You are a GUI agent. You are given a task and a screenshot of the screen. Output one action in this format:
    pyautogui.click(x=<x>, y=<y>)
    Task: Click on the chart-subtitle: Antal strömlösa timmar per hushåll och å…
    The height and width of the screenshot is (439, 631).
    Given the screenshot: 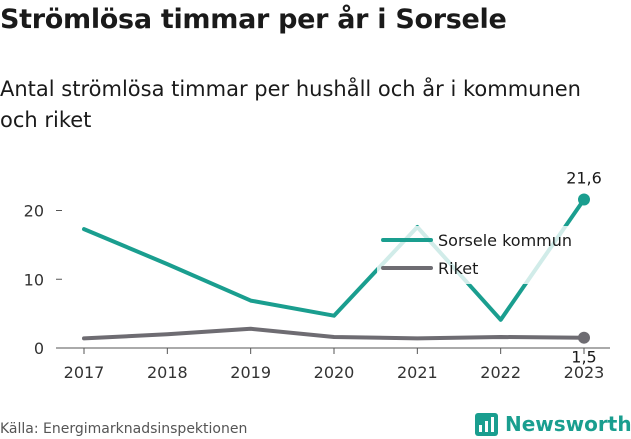 What is the action you would take?
    pyautogui.click(x=290, y=104)
    